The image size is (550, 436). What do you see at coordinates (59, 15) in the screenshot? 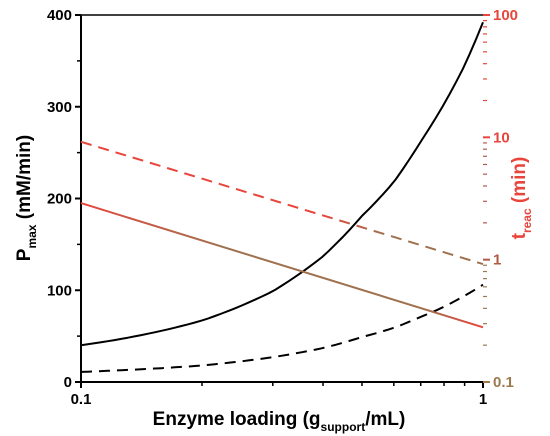
I see `y-left-tick-label: 400` at bounding box center [59, 15].